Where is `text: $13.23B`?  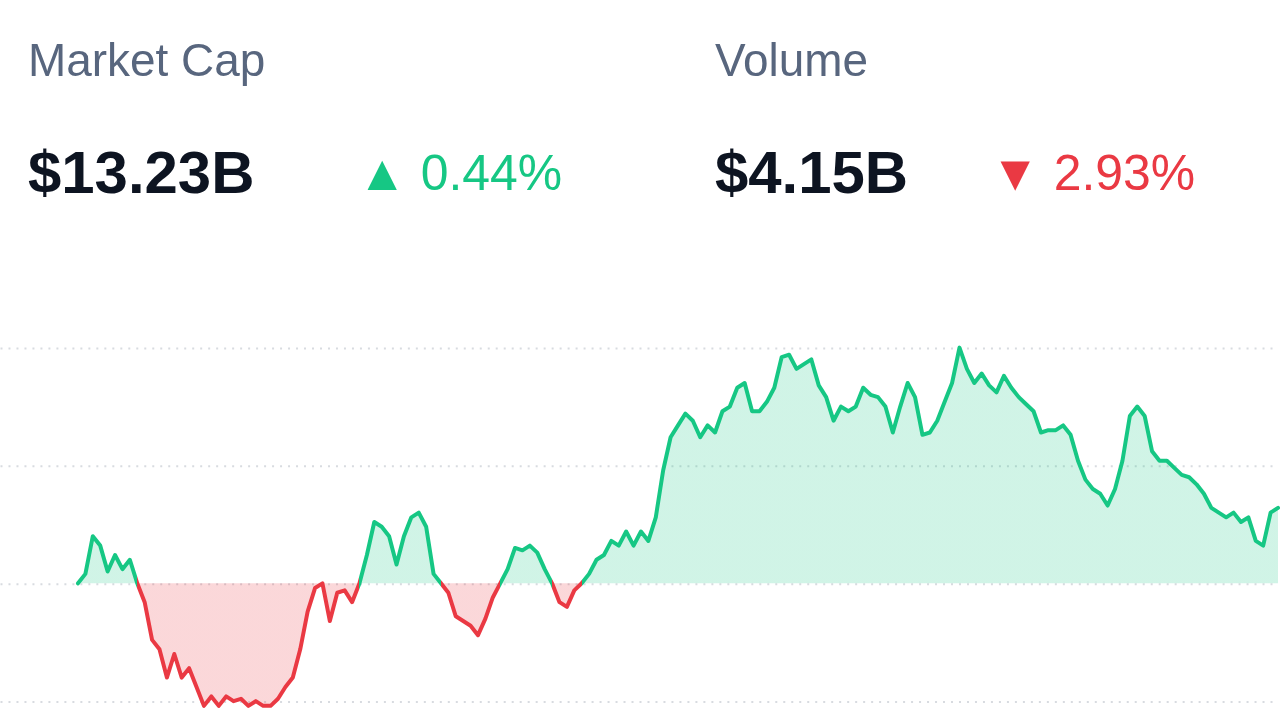
text: $13.23B is located at coordinates (141, 173).